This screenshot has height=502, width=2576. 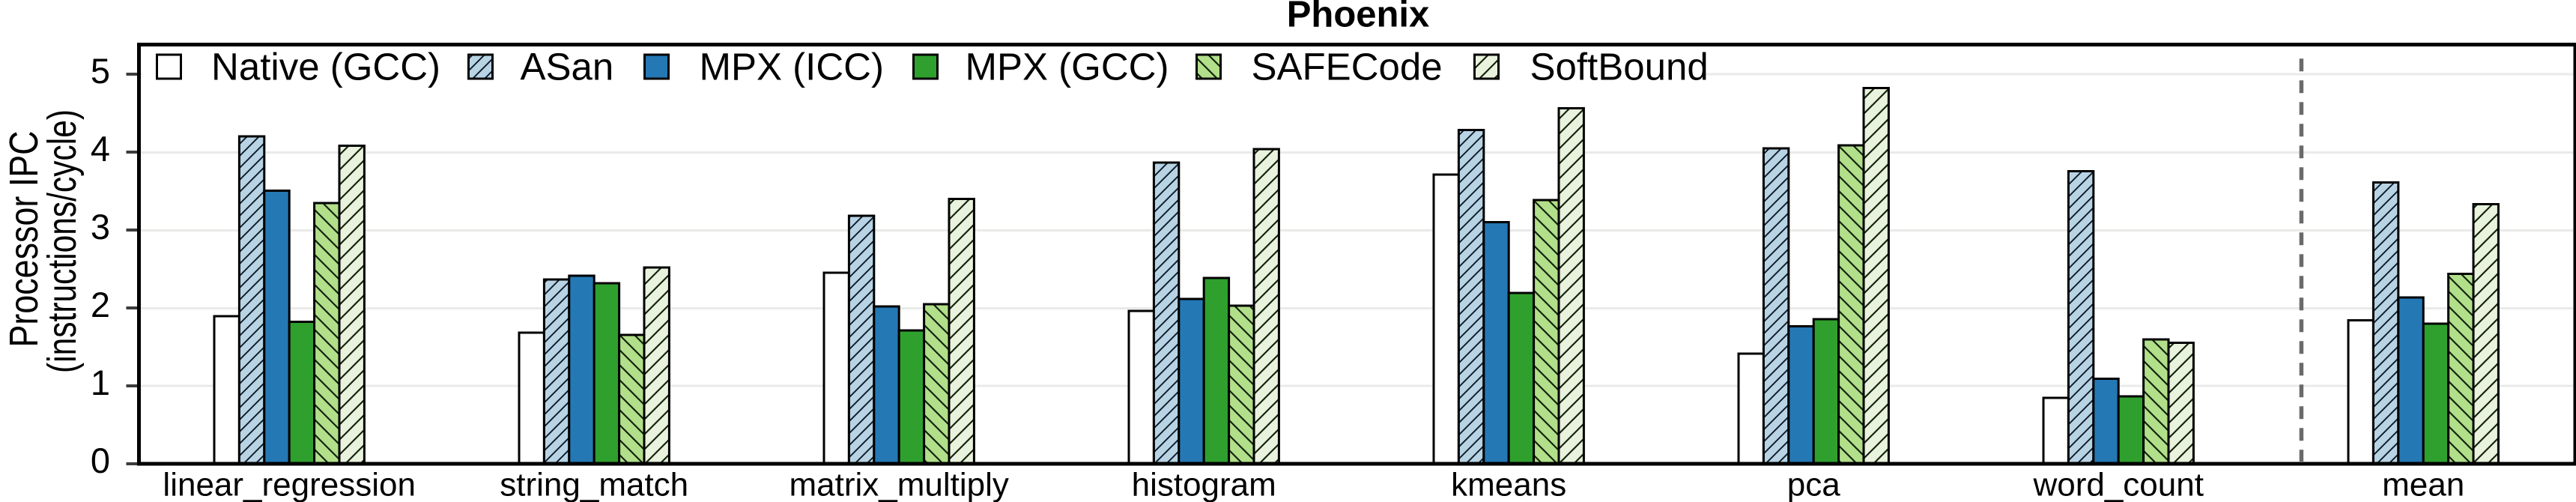 What do you see at coordinates (792, 67) in the screenshot?
I see `svg-text: MPX (ICC)` at bounding box center [792, 67].